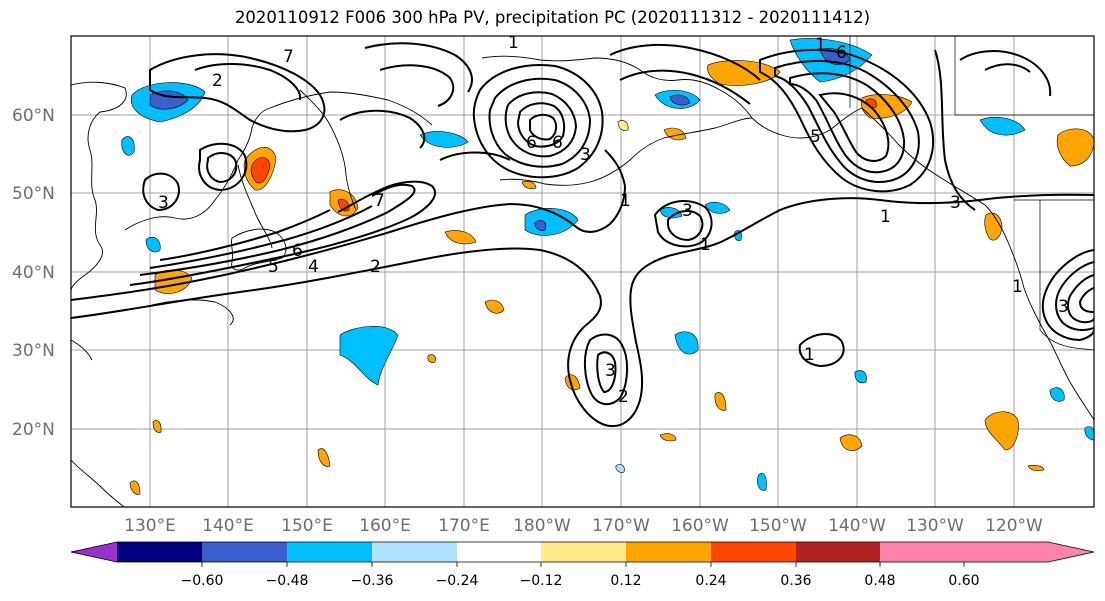 This screenshot has height=601, width=1105. Describe the element at coordinates (583, 564) in the screenshot. I see `colorbar-ticks` at that location.